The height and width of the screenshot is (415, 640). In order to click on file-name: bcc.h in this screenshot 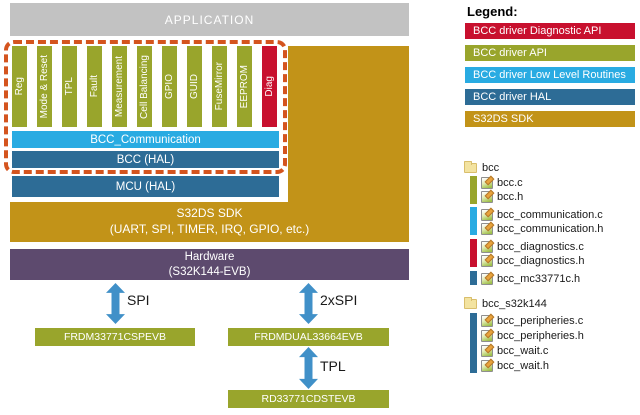, I will do `click(510, 196)`.